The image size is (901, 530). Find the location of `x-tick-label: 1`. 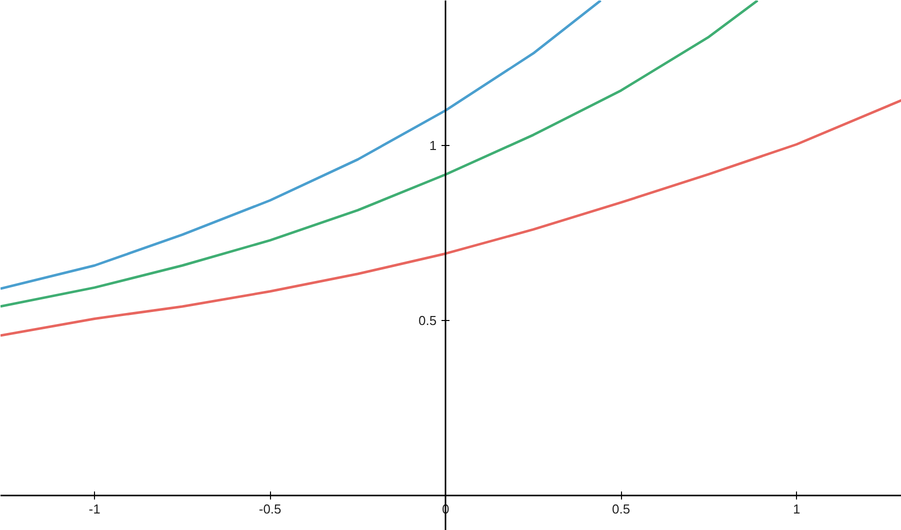

x-tick-label: 1 is located at coordinates (796, 508).